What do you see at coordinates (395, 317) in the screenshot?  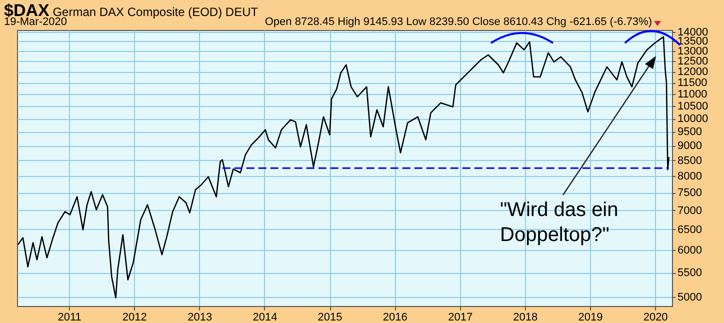 I see `x-tick-label: 2016` at bounding box center [395, 317].